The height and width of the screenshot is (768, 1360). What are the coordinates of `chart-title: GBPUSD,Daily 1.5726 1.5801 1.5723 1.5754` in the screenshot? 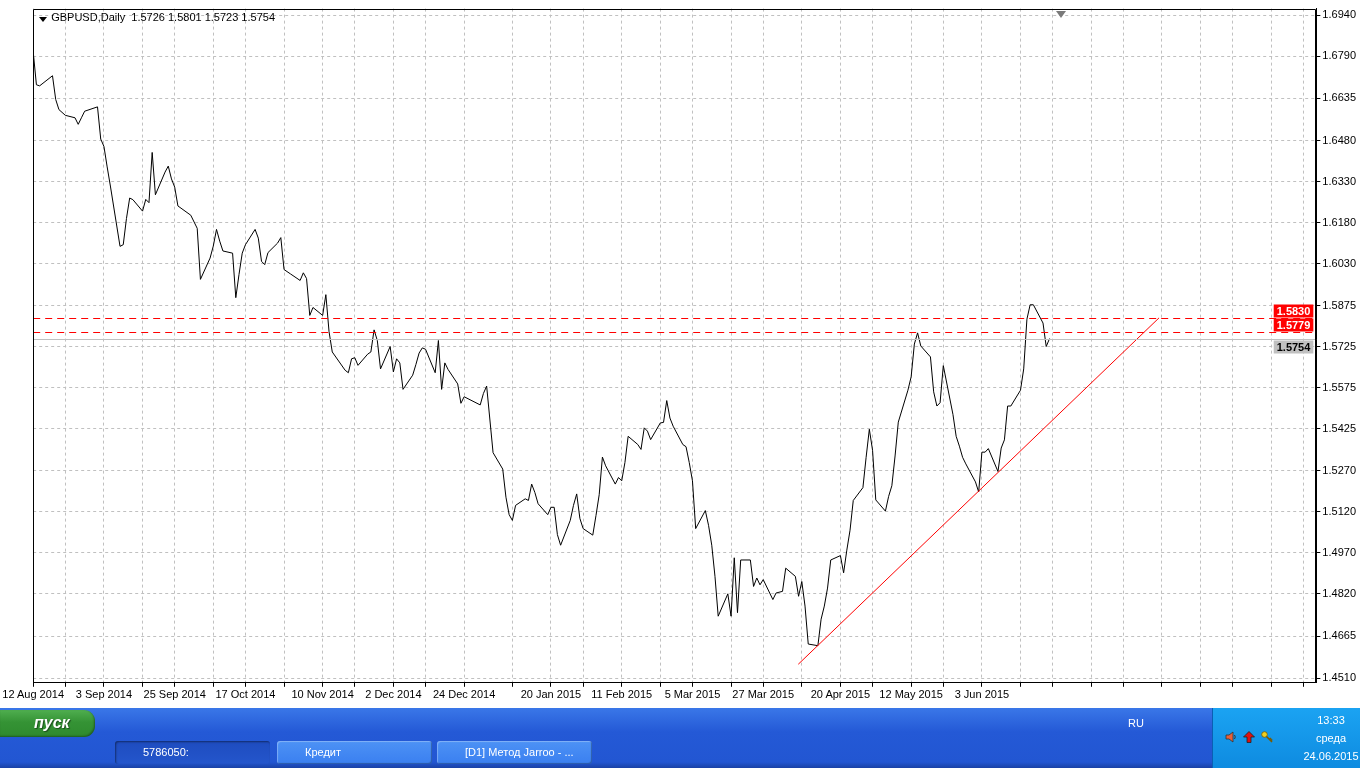 It's located at (163, 17).